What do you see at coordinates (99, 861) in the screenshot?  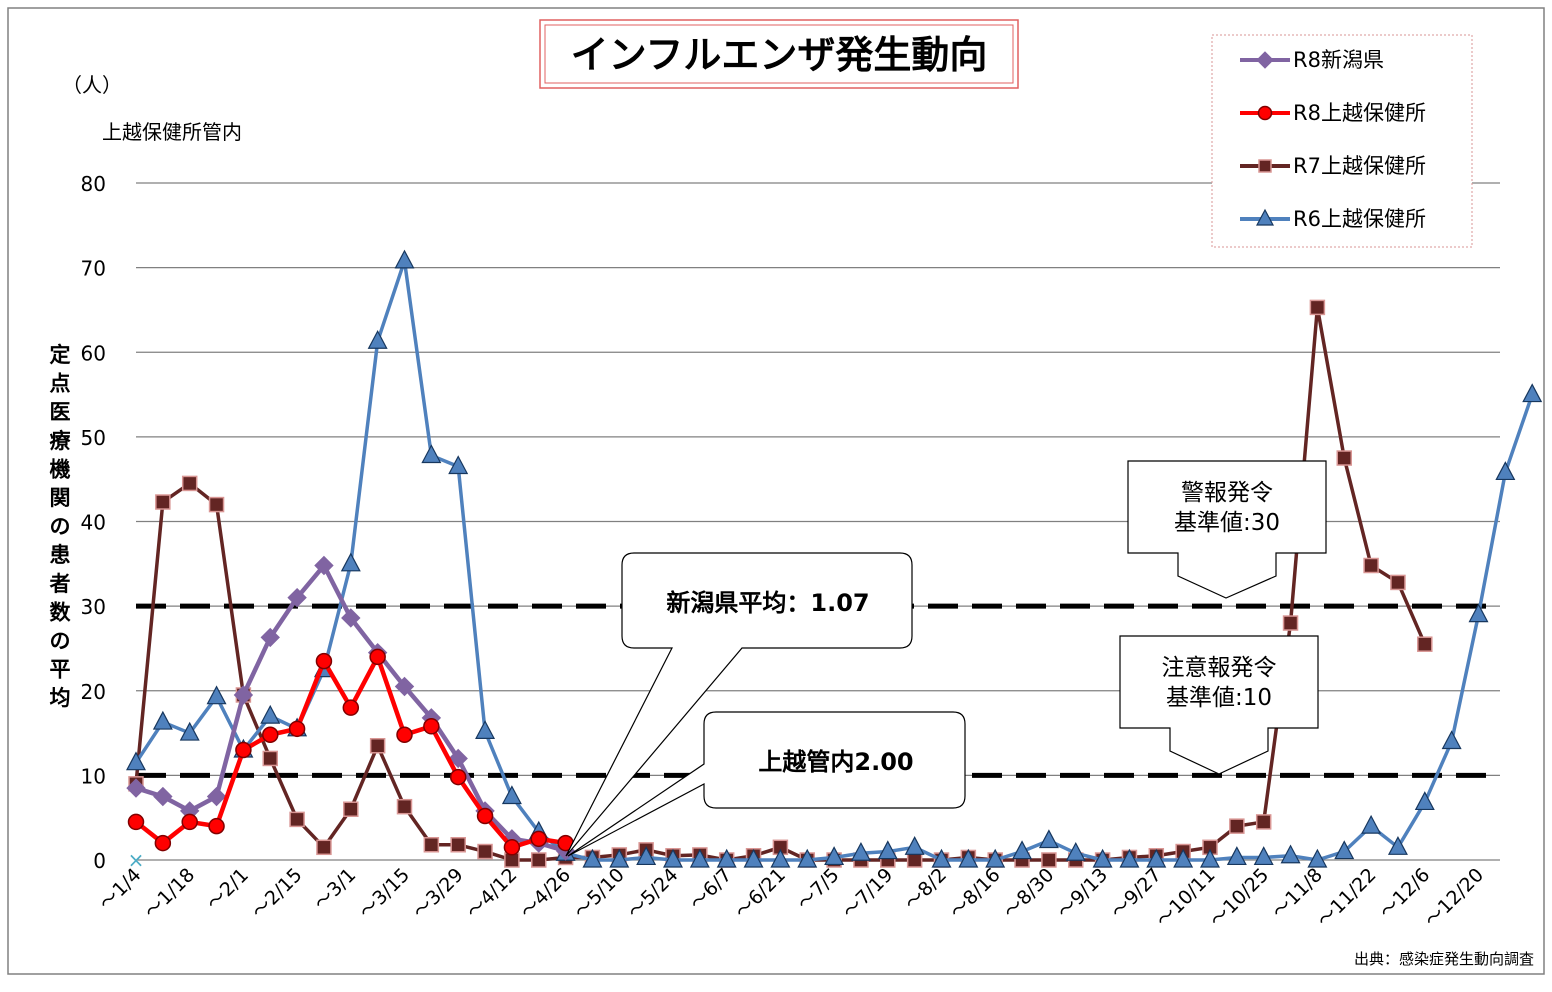 I see `y-tick-label: 0` at bounding box center [99, 861].